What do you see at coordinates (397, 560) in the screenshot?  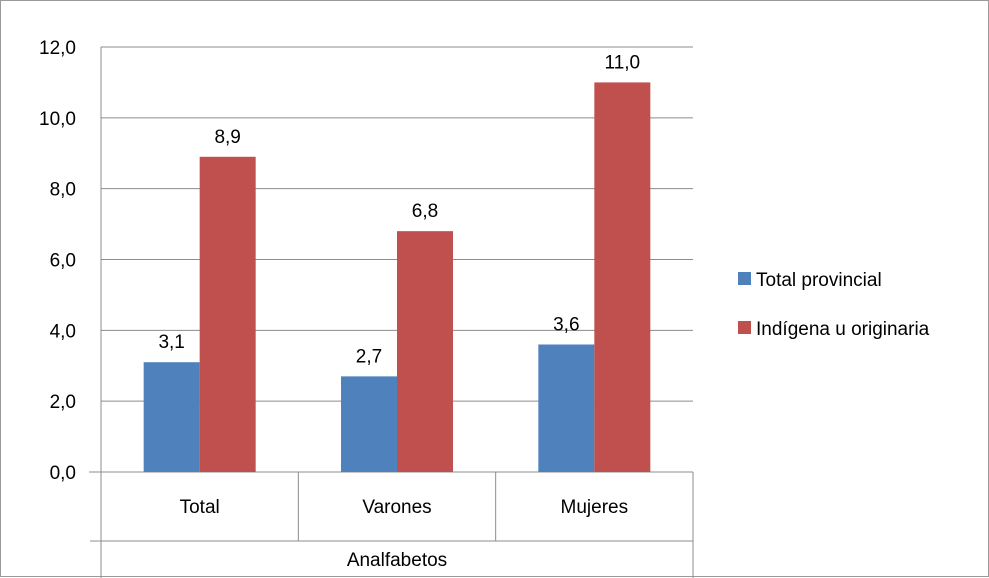 I see `group-label: Analfabetos` at bounding box center [397, 560].